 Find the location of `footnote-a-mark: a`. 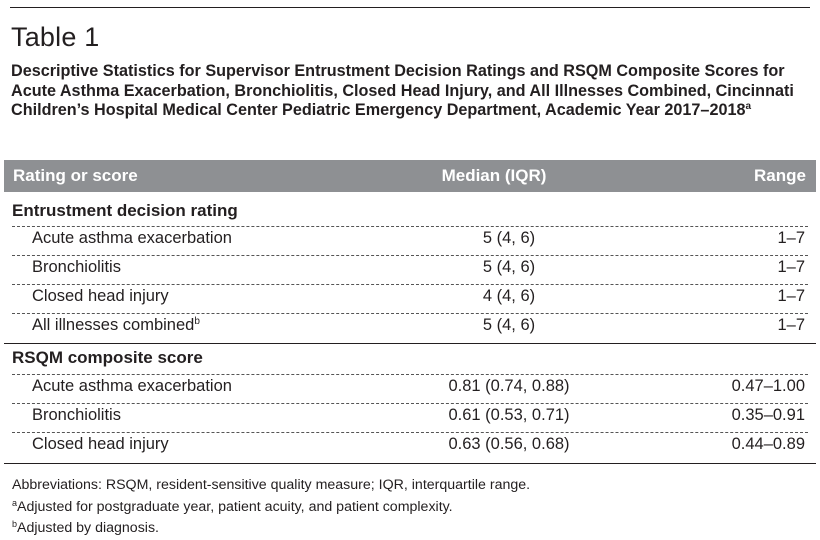

footnote-a-mark: a is located at coordinates (15, 502).